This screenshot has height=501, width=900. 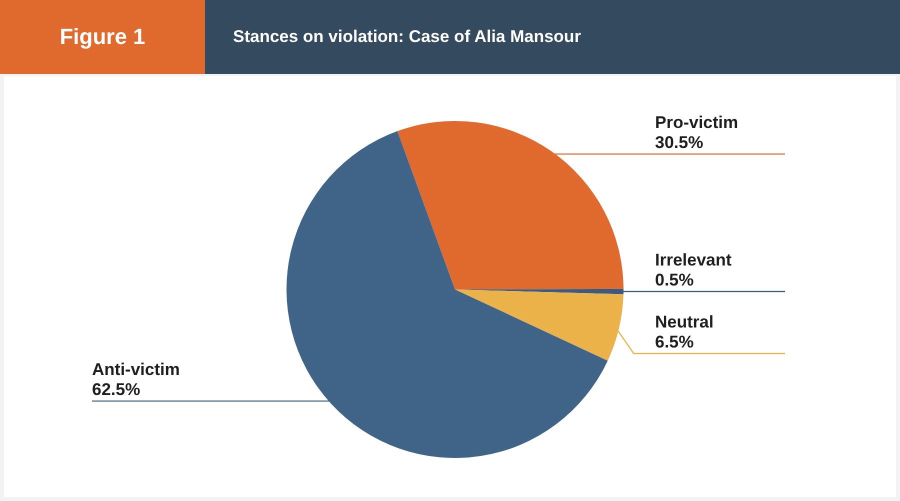 What do you see at coordinates (136, 370) in the screenshot?
I see `slice-label: Anti-victim` at bounding box center [136, 370].